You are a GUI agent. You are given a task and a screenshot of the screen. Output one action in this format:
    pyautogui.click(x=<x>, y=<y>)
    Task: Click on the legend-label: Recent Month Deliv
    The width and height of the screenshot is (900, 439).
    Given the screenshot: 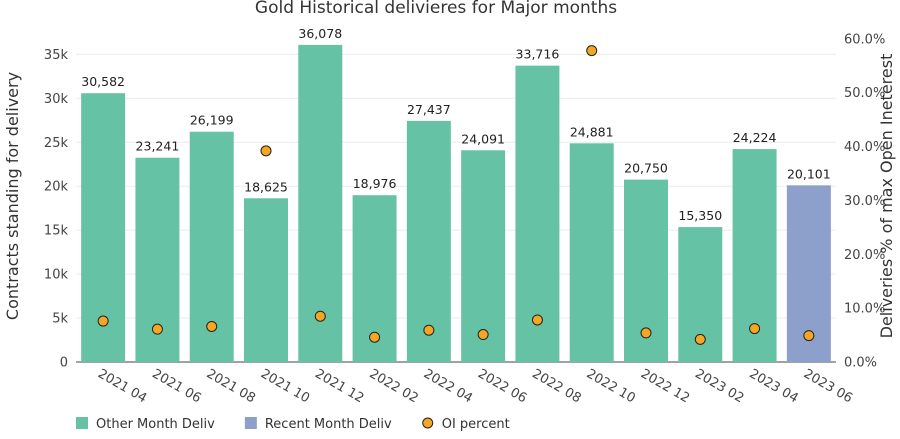 What is the action you would take?
    pyautogui.click(x=328, y=424)
    